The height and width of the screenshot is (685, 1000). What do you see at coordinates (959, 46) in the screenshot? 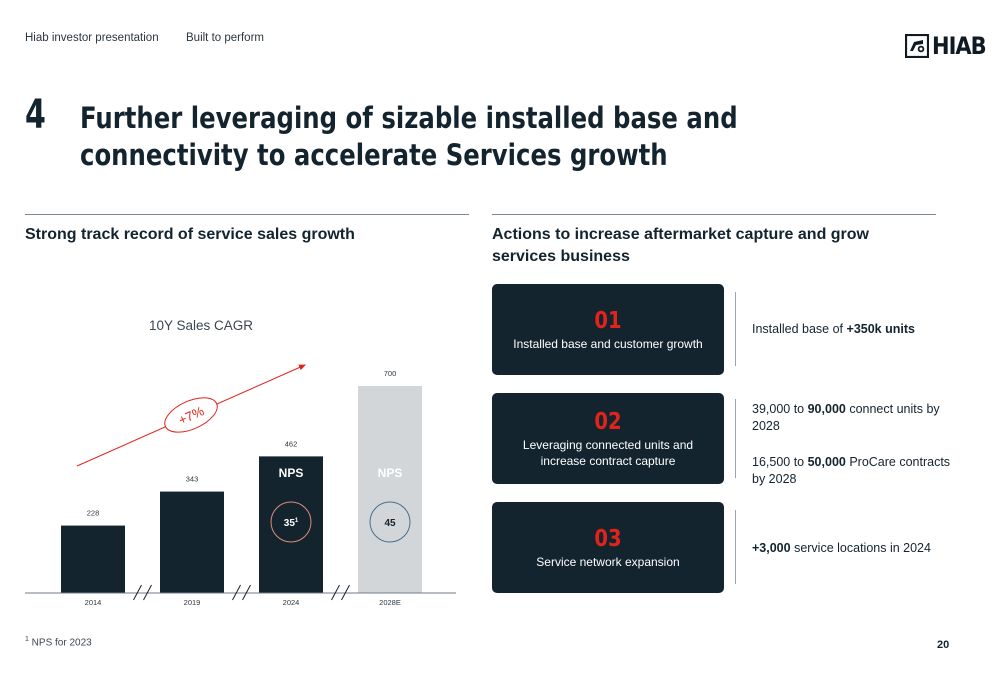
I see `logo-wordmark: HIAB` at bounding box center [959, 46].